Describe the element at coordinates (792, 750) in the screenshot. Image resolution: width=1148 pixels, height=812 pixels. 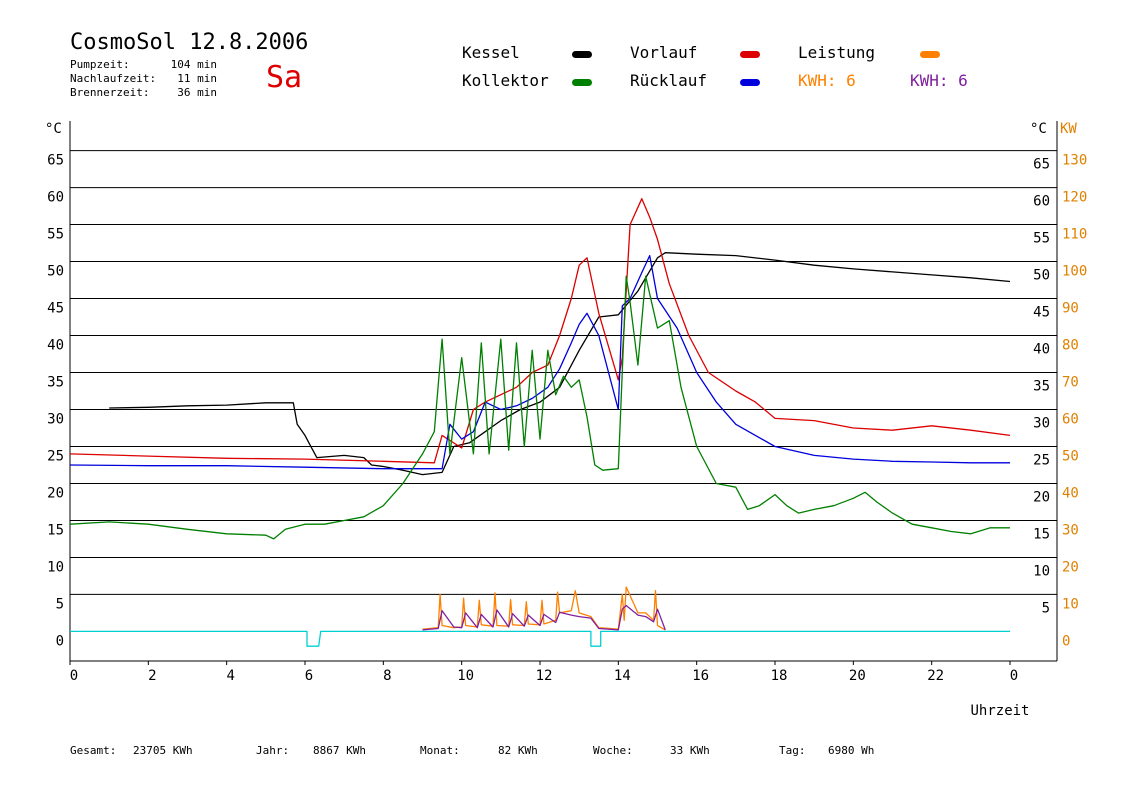
I see `footer-label: Tag:` at that location.